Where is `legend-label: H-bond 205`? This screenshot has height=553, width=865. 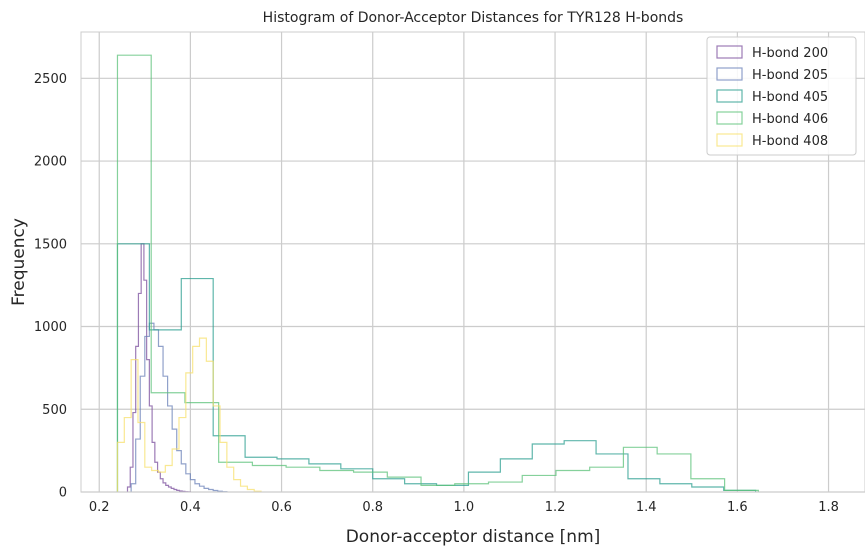 legend-label: H-bond 205 is located at coordinates (790, 75).